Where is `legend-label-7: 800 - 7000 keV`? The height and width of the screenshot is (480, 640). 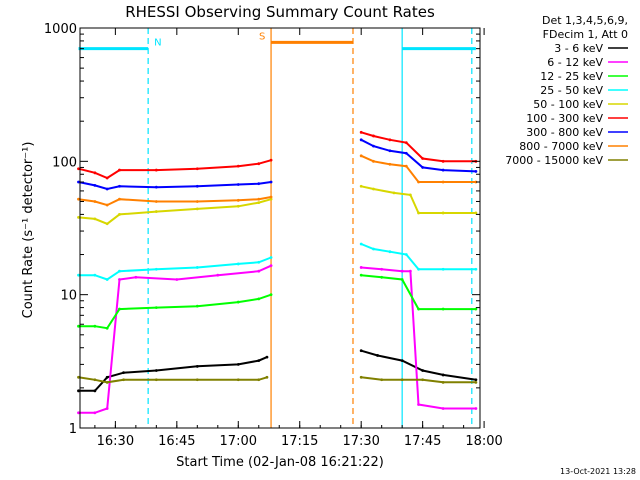
legend-label-7: 800 - 7000 keV is located at coordinates (561, 146).